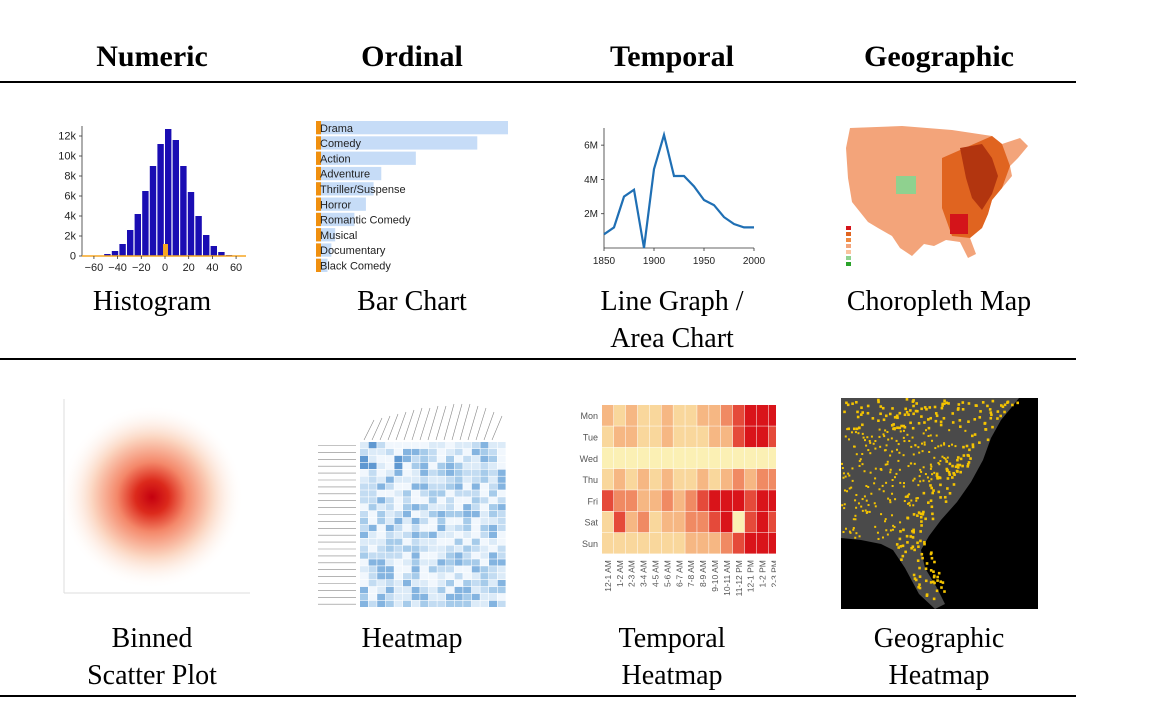 The width and height of the screenshot is (1161, 709). I want to click on bar-chart-category-label: Romantic Comedy, so click(365, 221).